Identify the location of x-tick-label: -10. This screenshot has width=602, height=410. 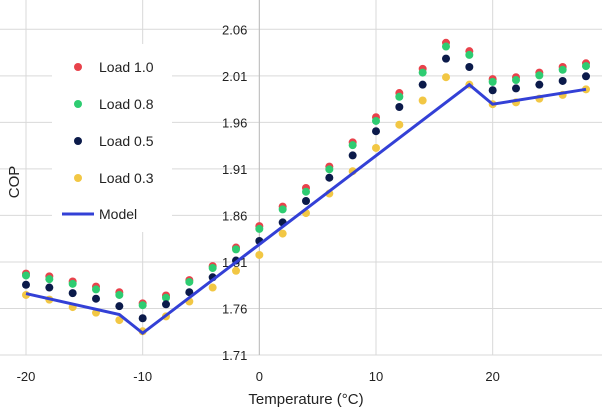
(142, 376).